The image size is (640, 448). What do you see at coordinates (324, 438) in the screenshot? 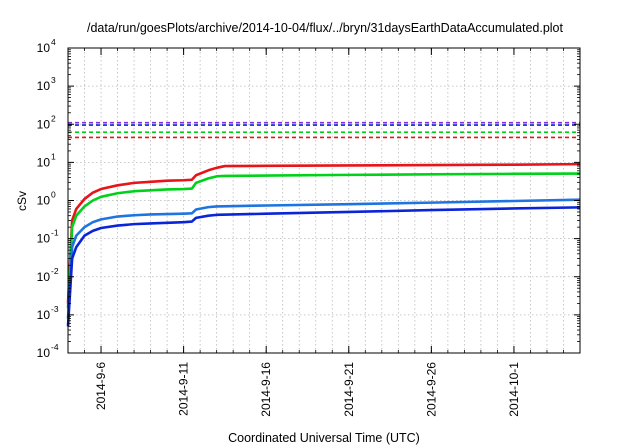
I see `x-axis-label: Coordinated Universal Time (UTC)` at bounding box center [324, 438].